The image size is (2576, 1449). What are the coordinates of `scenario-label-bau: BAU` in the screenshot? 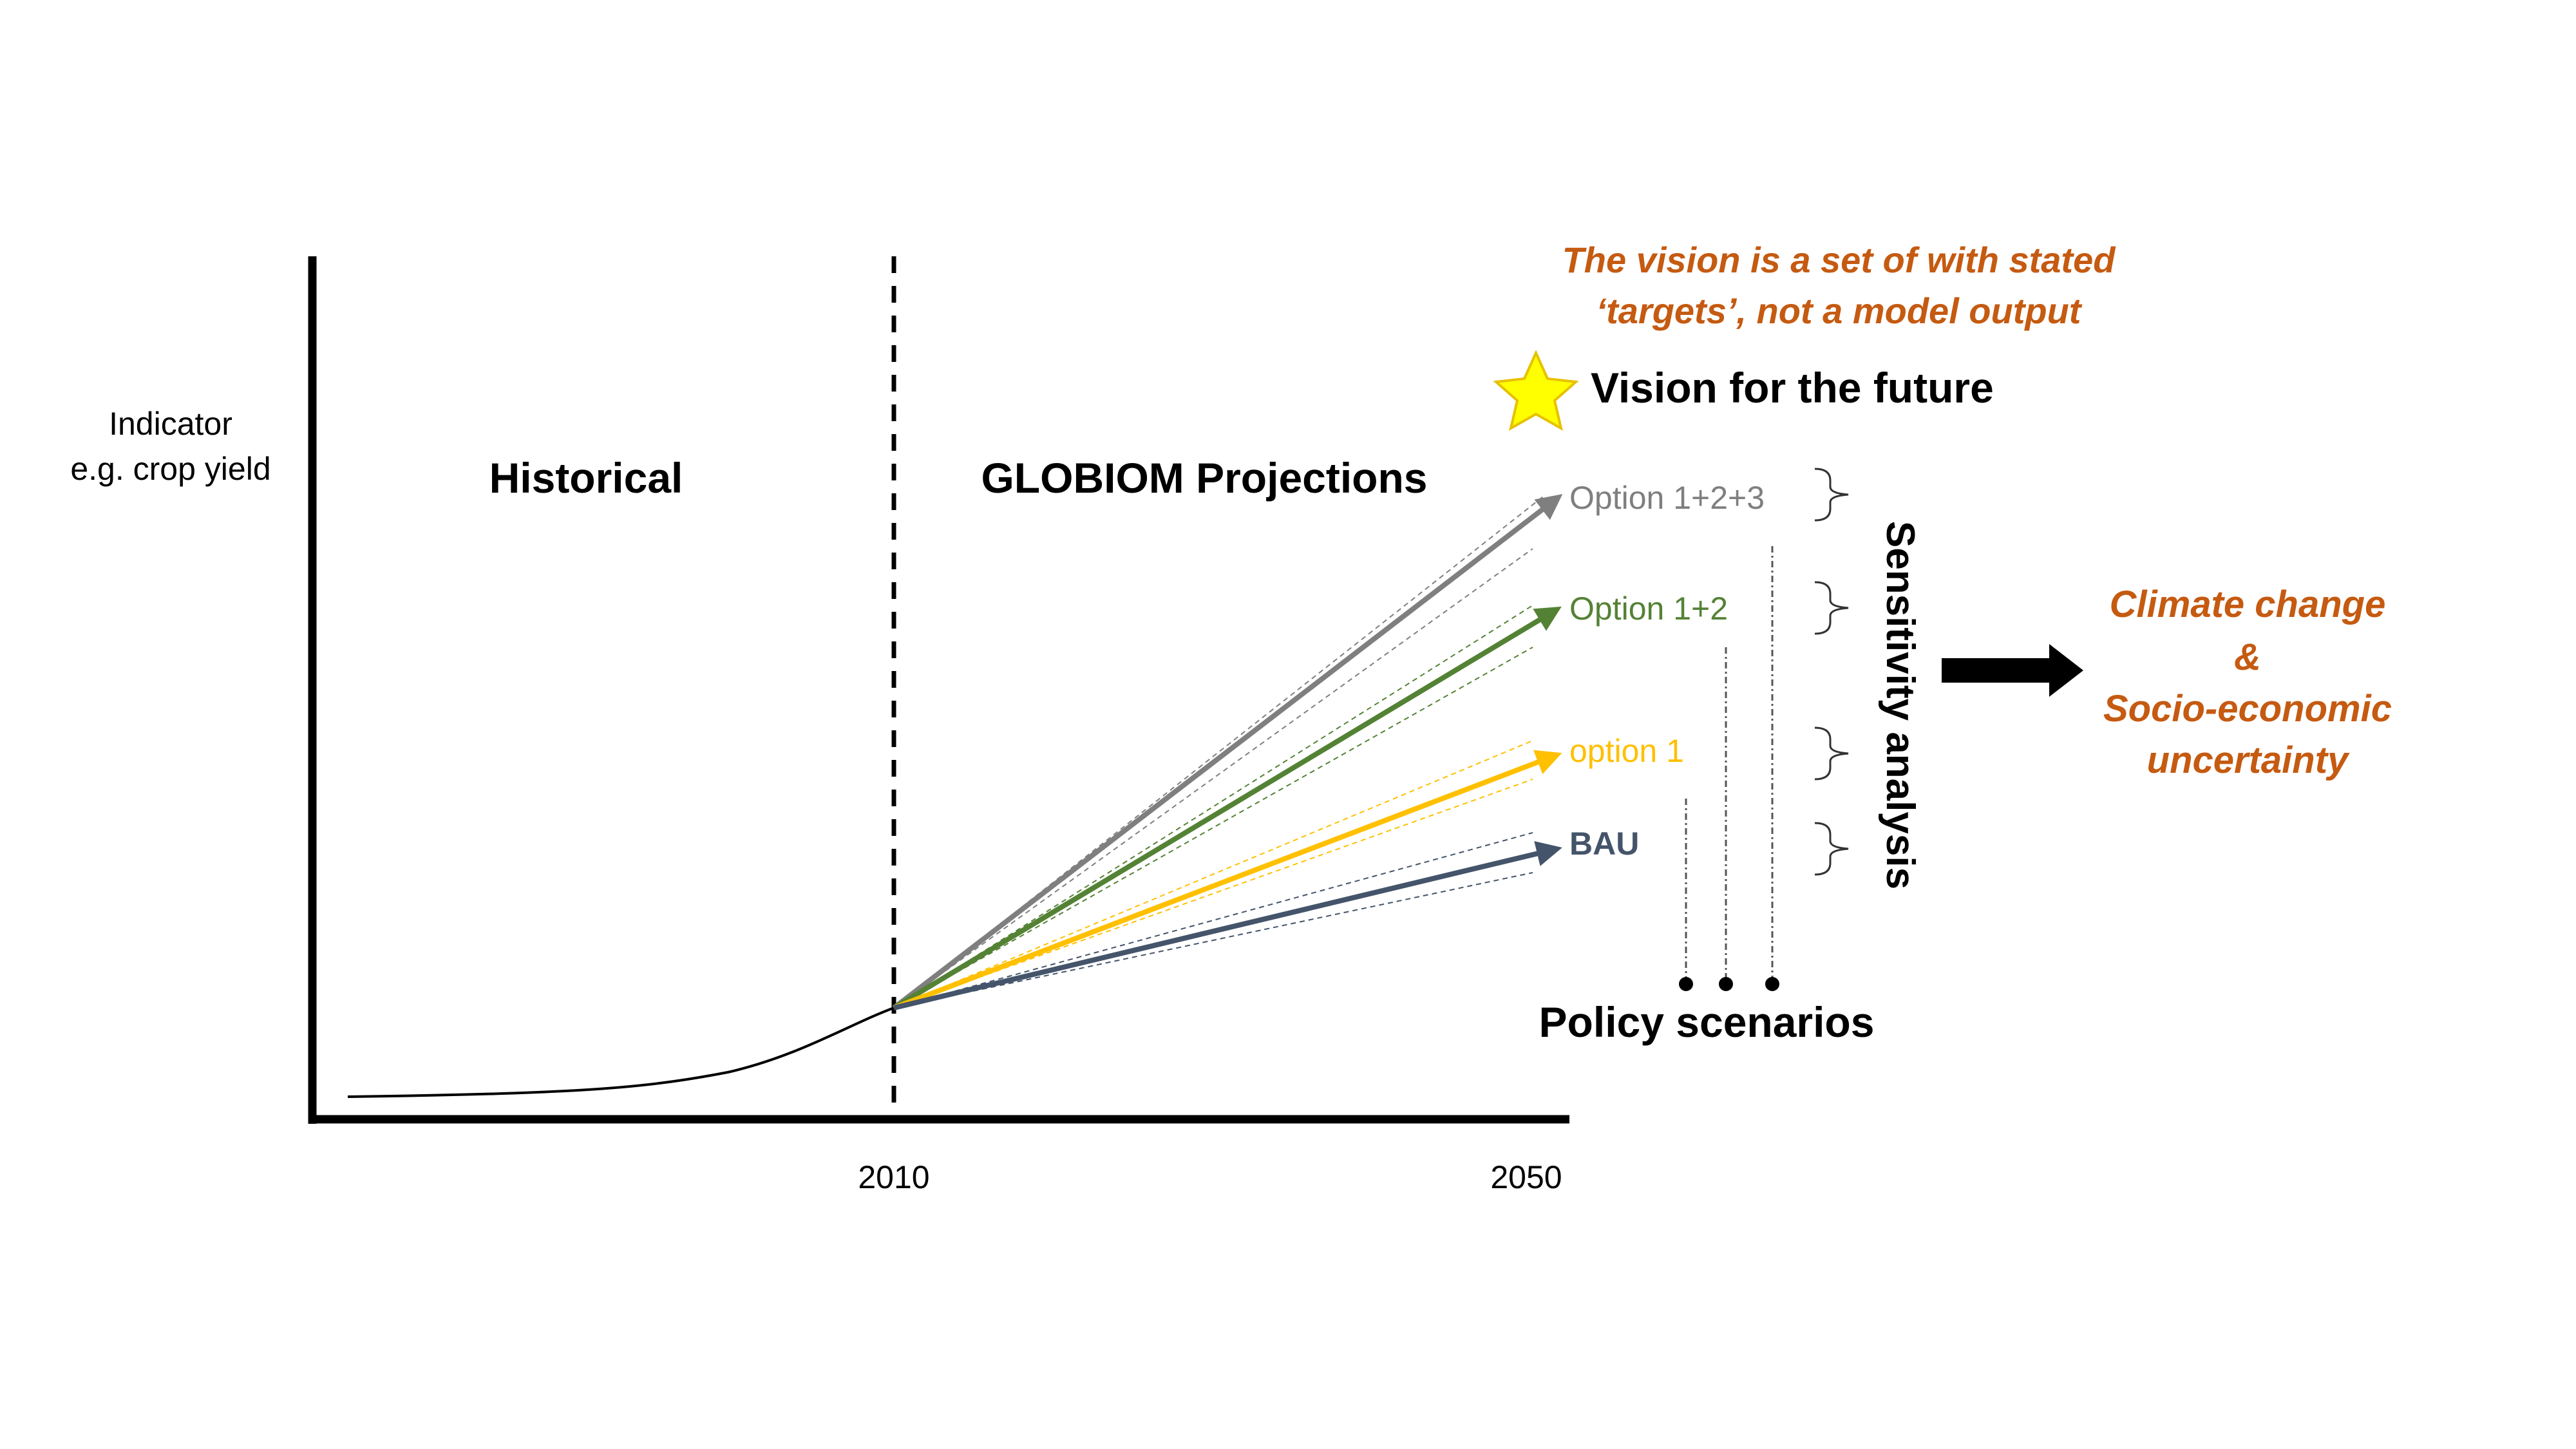 It's located at (1604, 844).